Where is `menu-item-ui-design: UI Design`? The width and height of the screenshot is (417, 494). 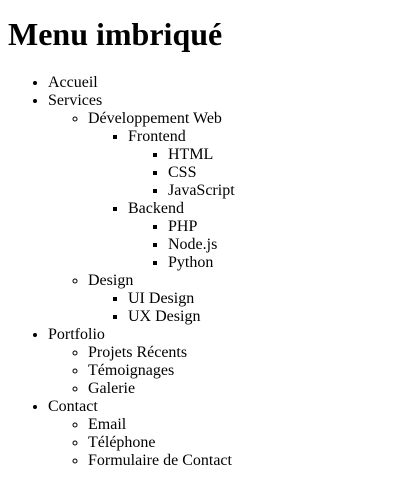
menu-item-ui-design: UI Design is located at coordinates (268, 299).